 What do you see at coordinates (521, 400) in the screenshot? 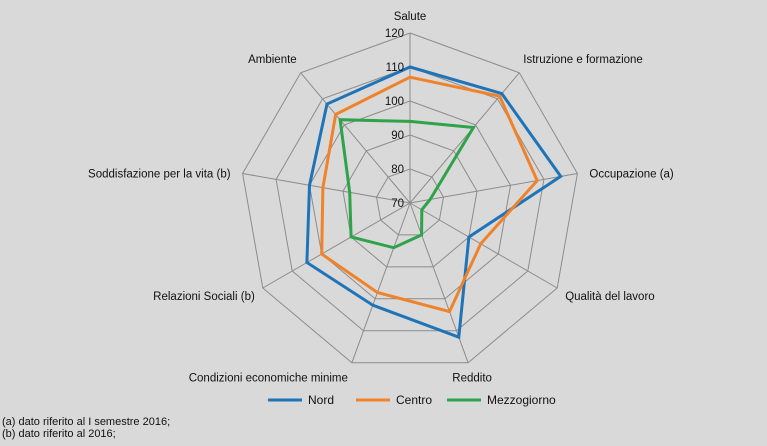
I see `legend-label-mezzogiorno: Mezzogiorno` at bounding box center [521, 400].